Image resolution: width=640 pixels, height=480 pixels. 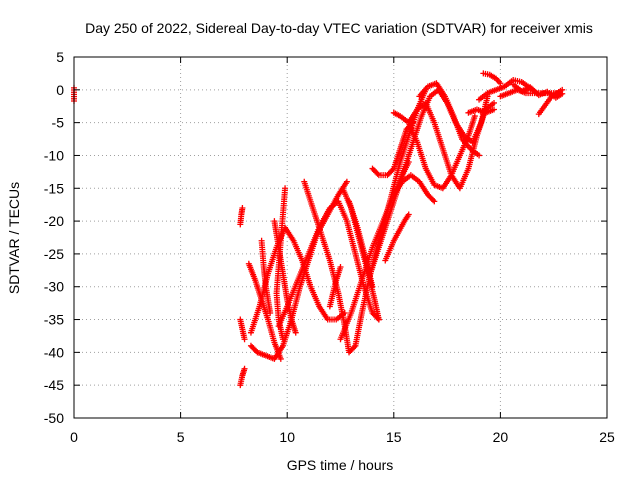 I want to click on y-tick-label: -10, so click(x=54, y=155).